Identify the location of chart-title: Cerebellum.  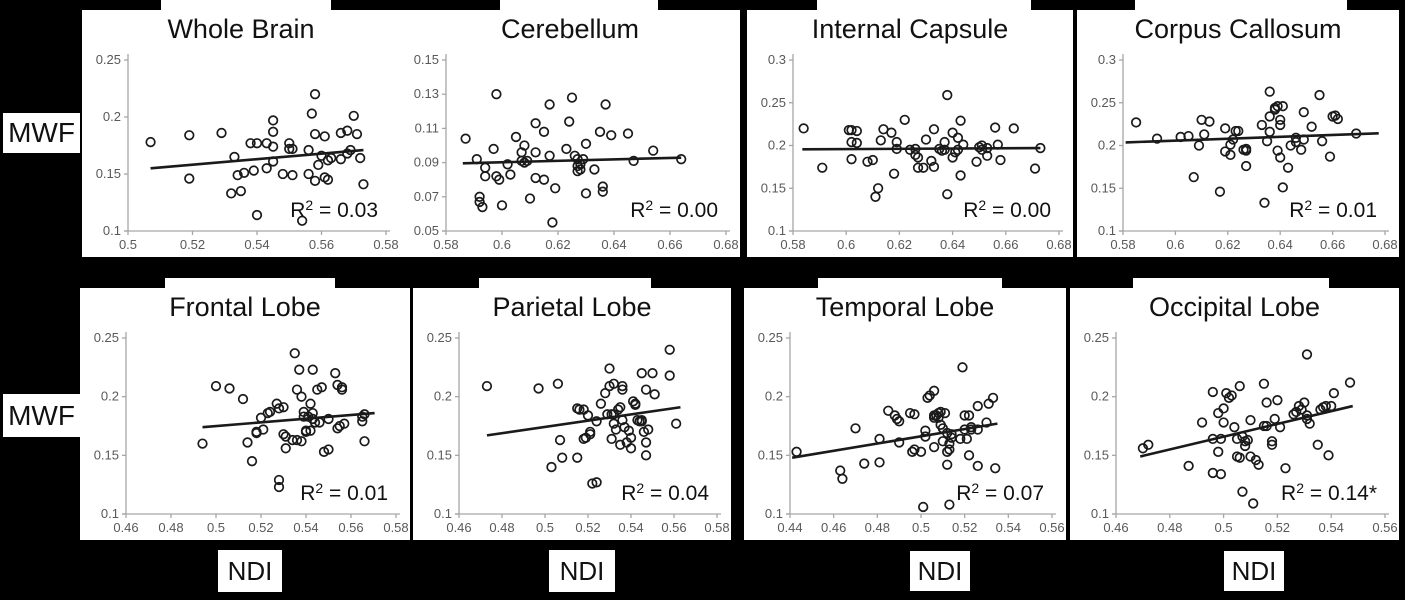
(570, 29).